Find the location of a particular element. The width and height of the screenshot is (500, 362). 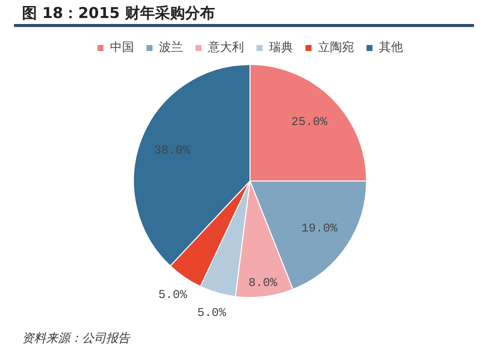

legend-label: 瑞典 is located at coordinates (281, 47).